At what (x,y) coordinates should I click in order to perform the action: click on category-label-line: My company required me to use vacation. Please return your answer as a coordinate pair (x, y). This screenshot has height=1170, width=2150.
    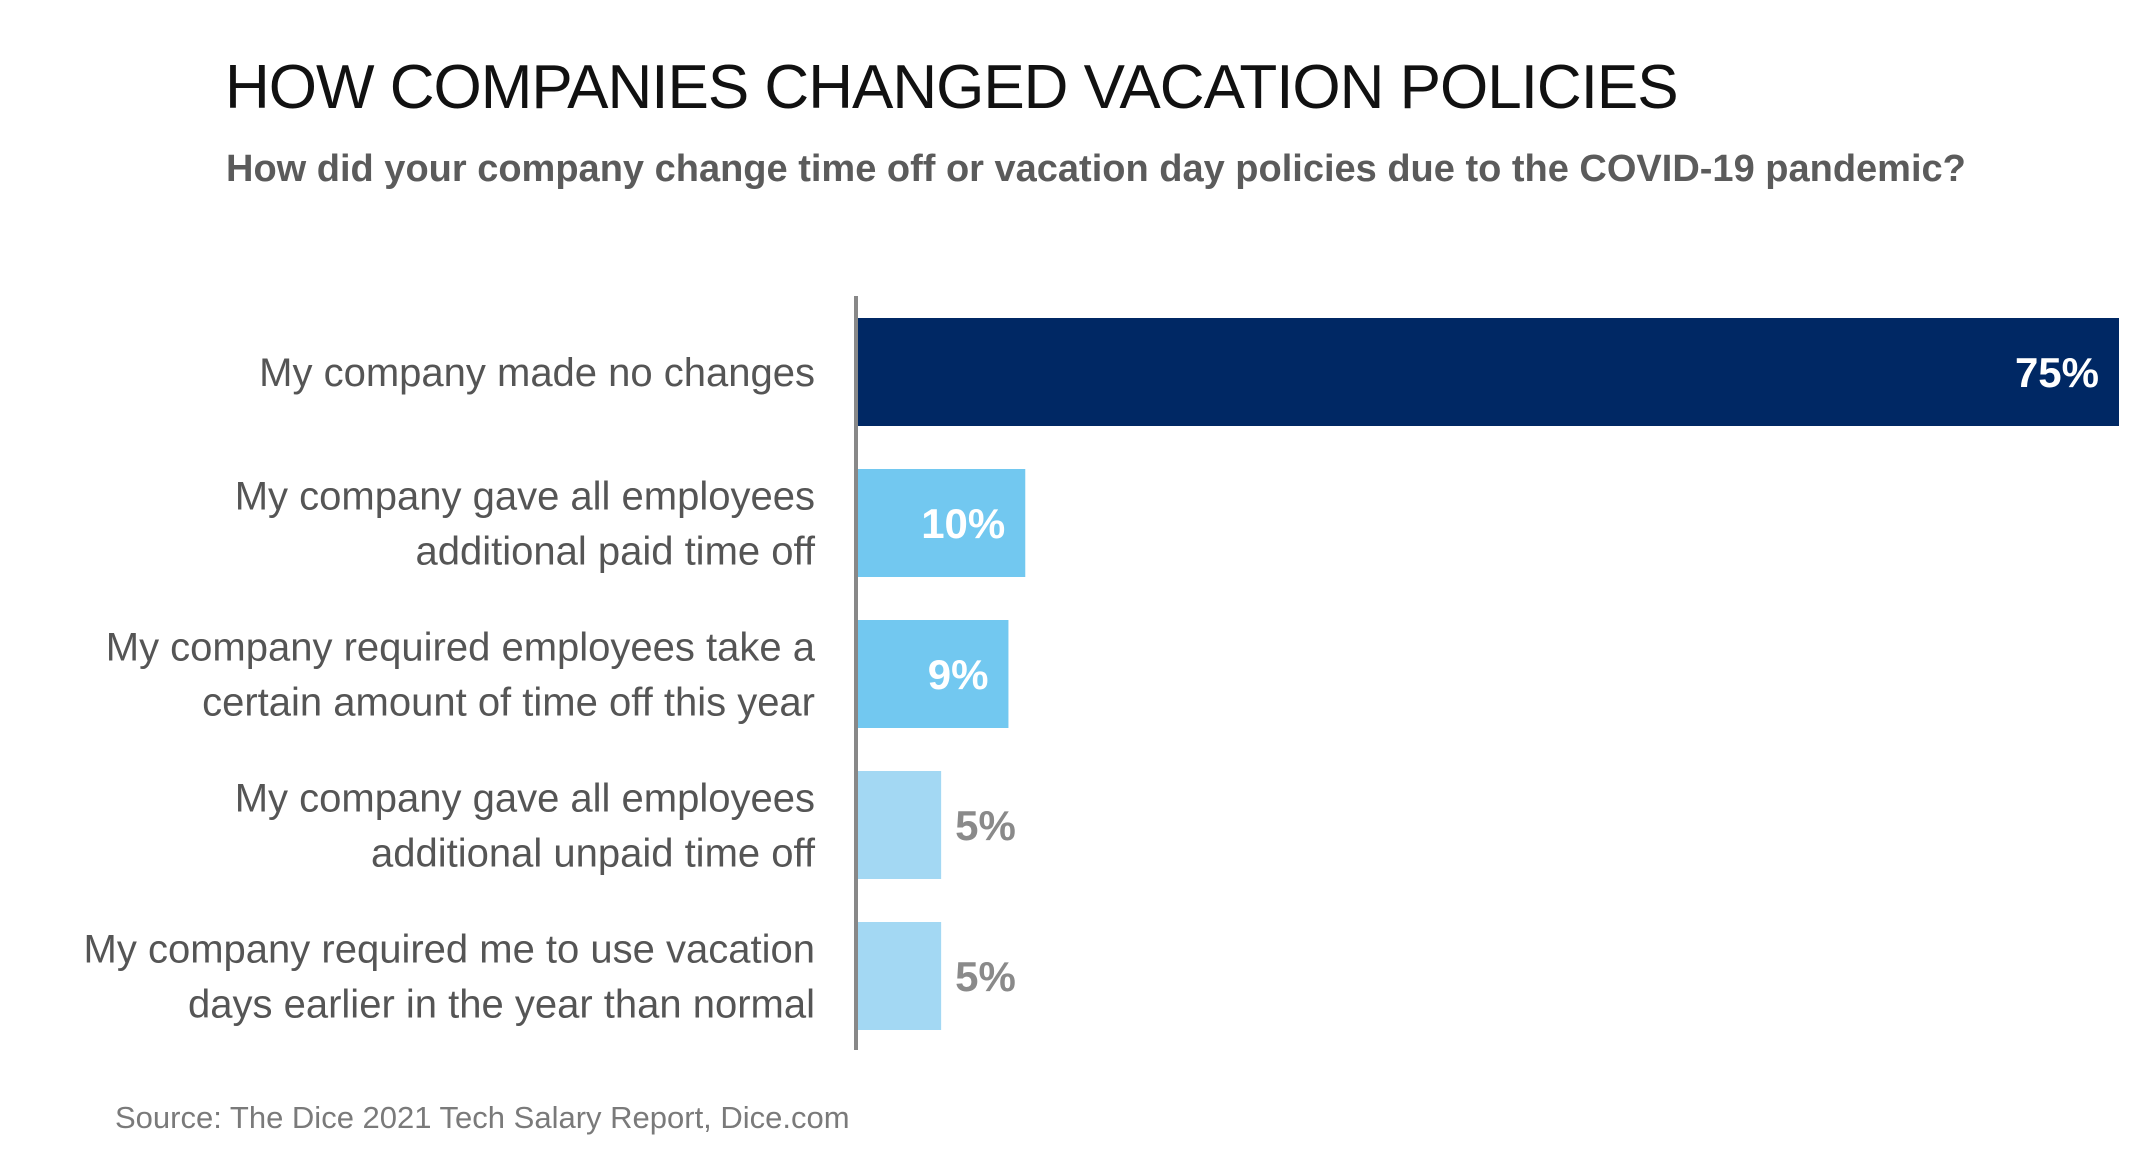
    Looking at the image, I should click on (449, 950).